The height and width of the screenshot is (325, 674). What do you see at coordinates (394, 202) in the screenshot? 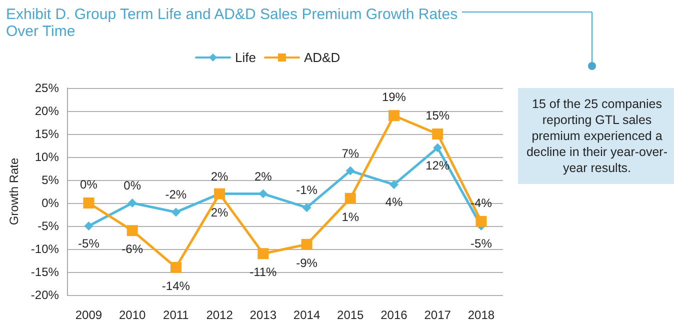
I see `data-label: 4%` at bounding box center [394, 202].